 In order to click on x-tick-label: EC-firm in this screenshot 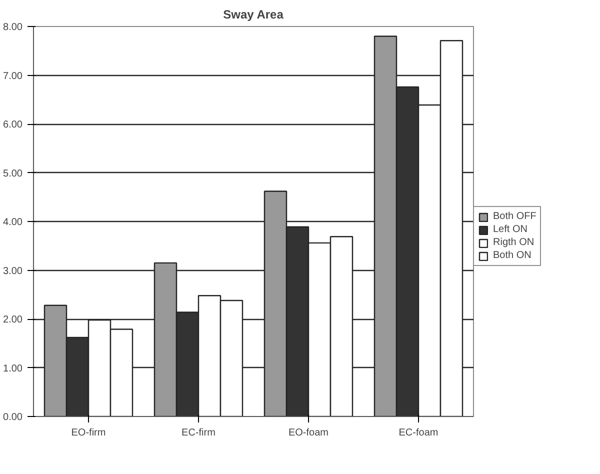, I will do `click(199, 433)`.